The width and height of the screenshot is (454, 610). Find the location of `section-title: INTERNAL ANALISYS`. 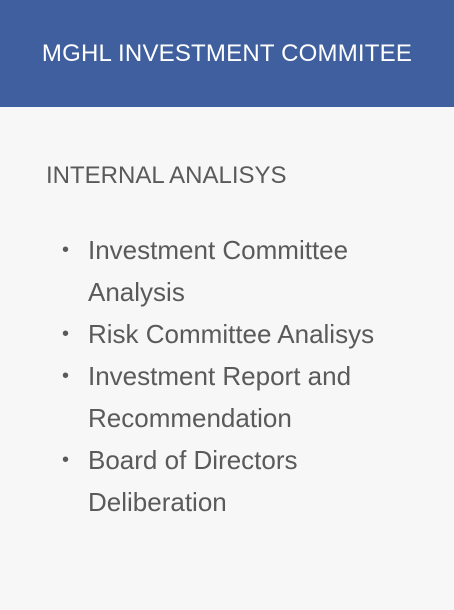

section-title: INTERNAL ANALISYS is located at coordinates (166, 175).